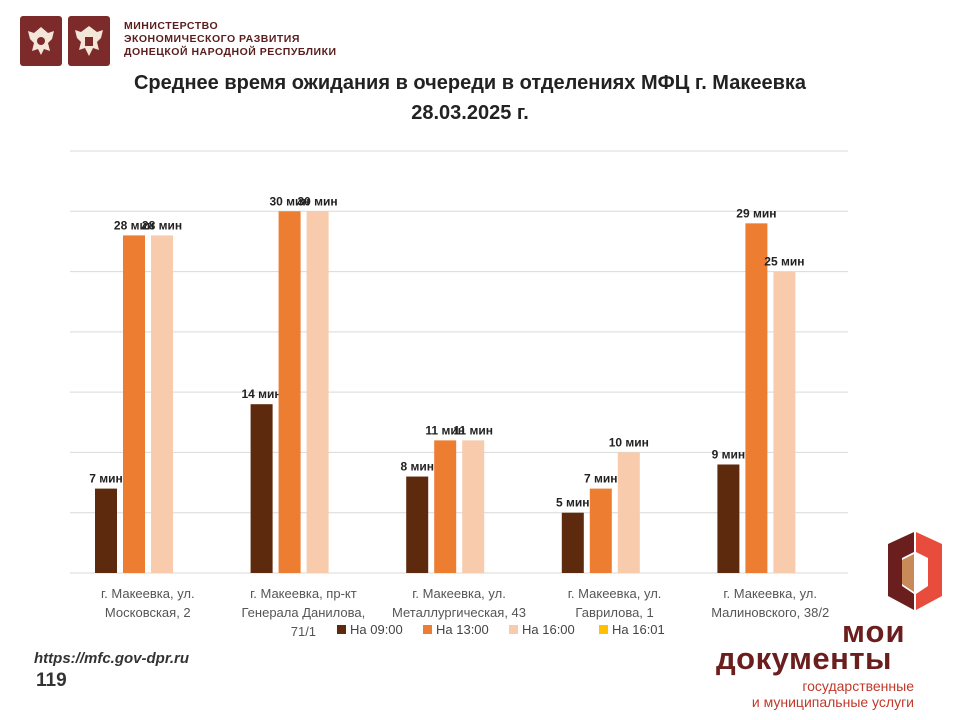 Image resolution: width=960 pixels, height=720 pixels. Describe the element at coordinates (304, 612) in the screenshot. I see `category-label: Генерала Данилова,` at that location.